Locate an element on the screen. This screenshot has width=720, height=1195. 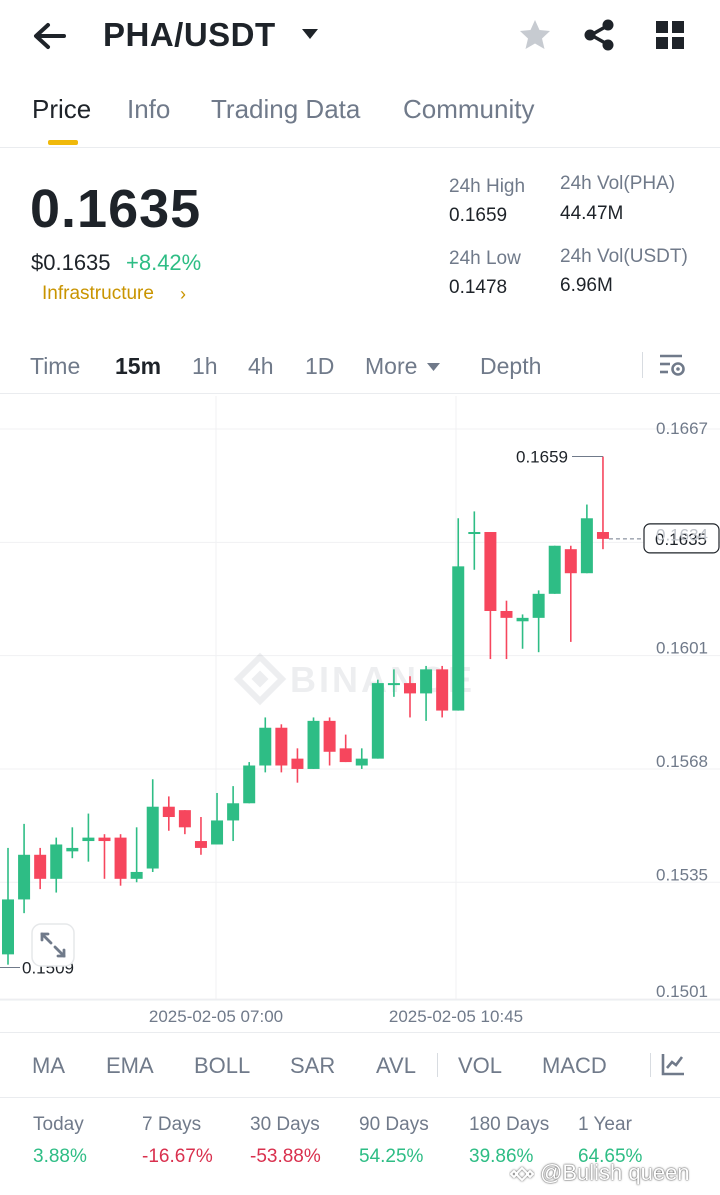
indicator-ma: MA is located at coordinates (48, 1065).